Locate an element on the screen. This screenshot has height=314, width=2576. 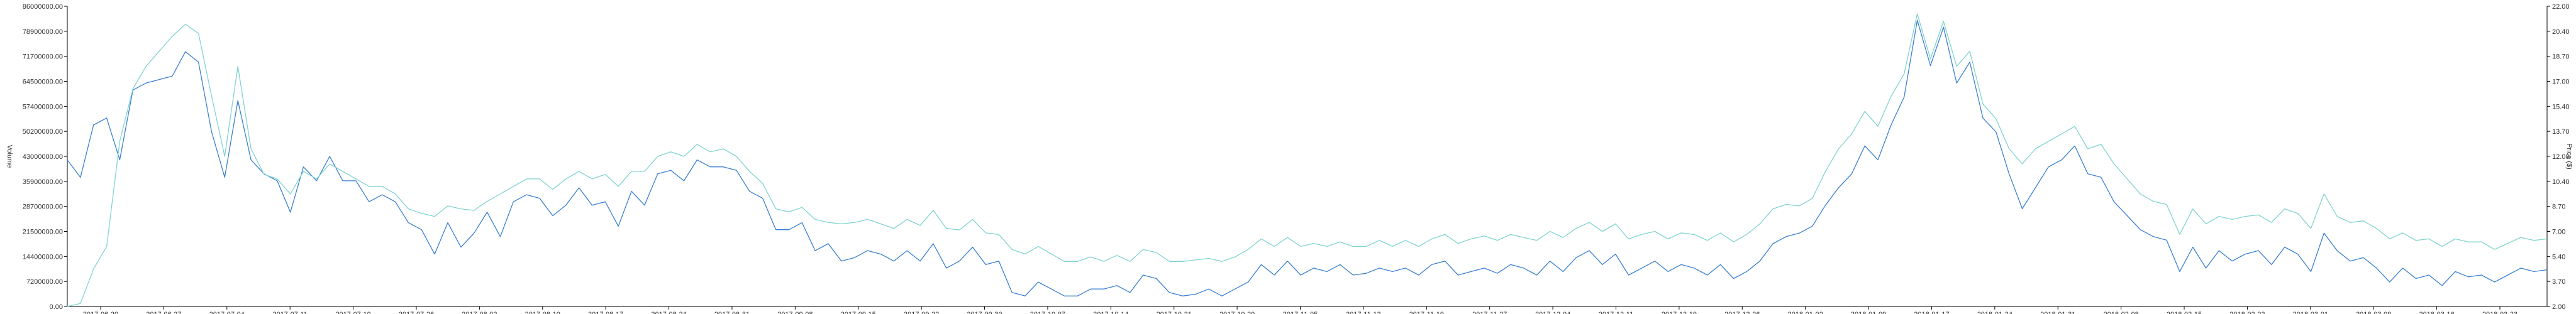
left-y-tick-label: 28700000.00 is located at coordinates (43, 207).